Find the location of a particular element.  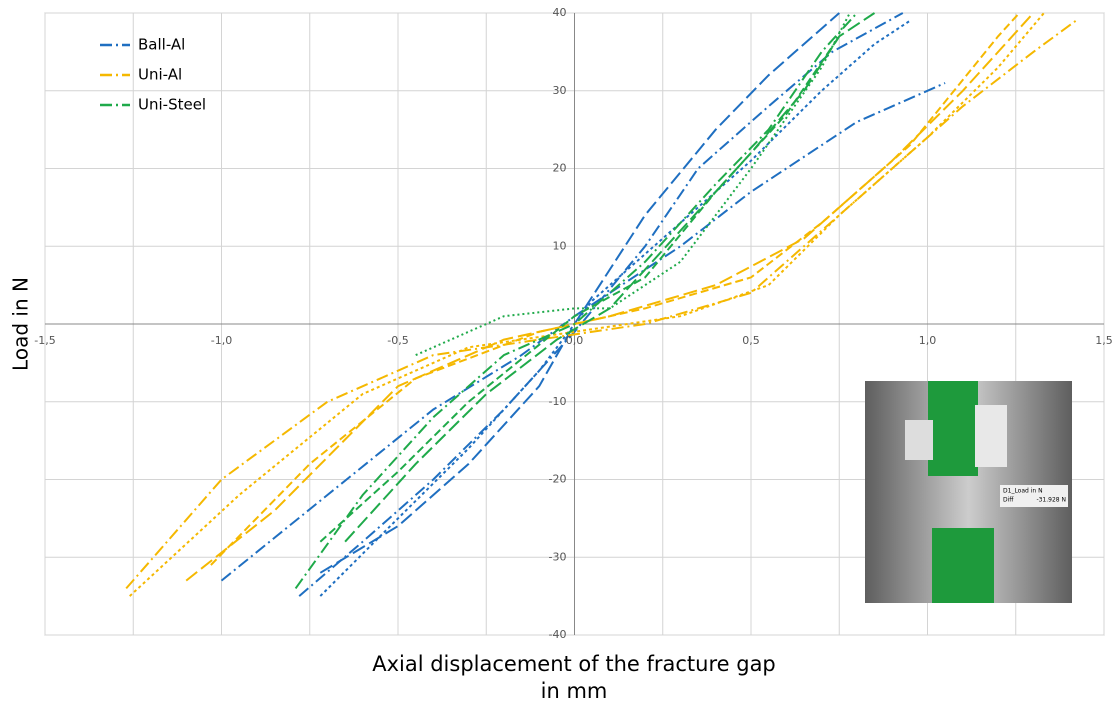

legend-label: Uni-Steel is located at coordinates (172, 105).